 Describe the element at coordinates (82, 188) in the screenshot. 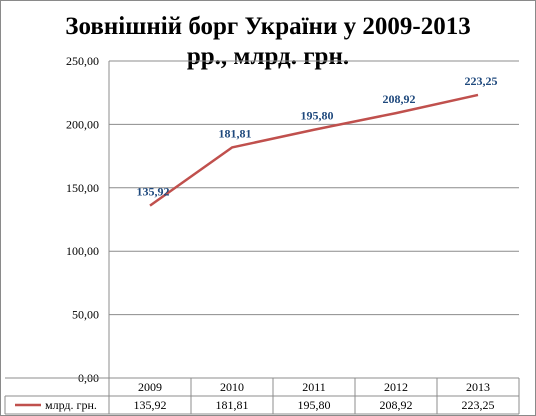

I see `y-tick-label: 150,00` at that location.